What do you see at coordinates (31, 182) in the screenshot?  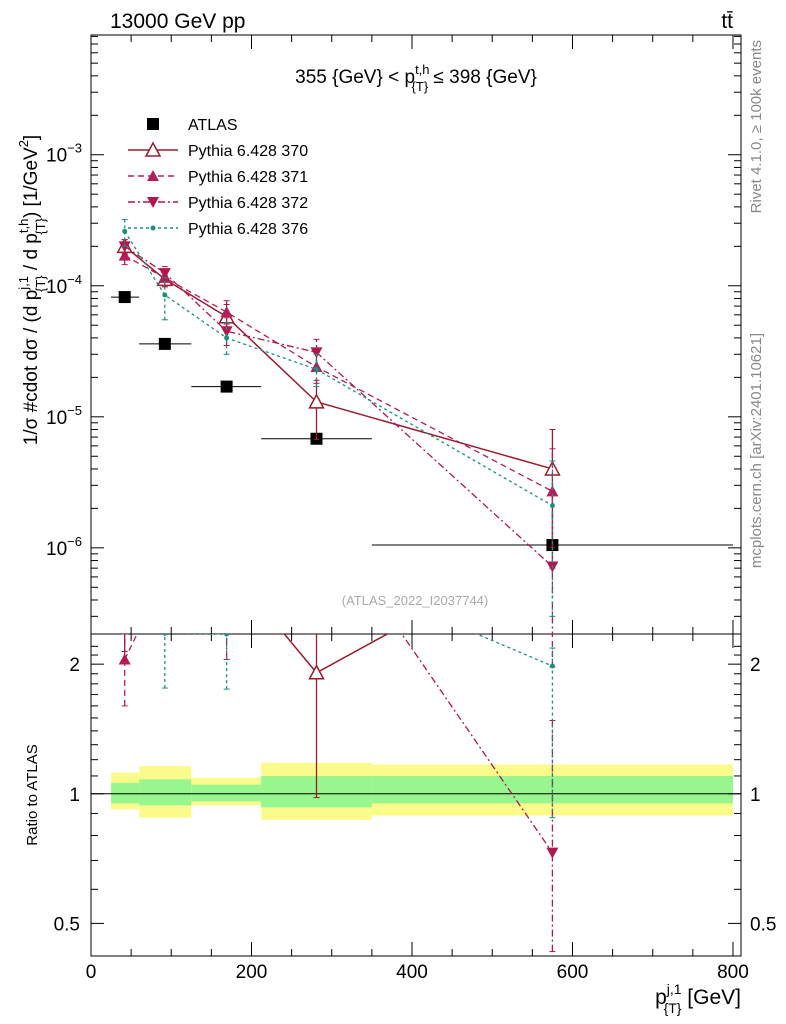 I see `ylabel-c: ) [1/GeV` at bounding box center [31, 182].